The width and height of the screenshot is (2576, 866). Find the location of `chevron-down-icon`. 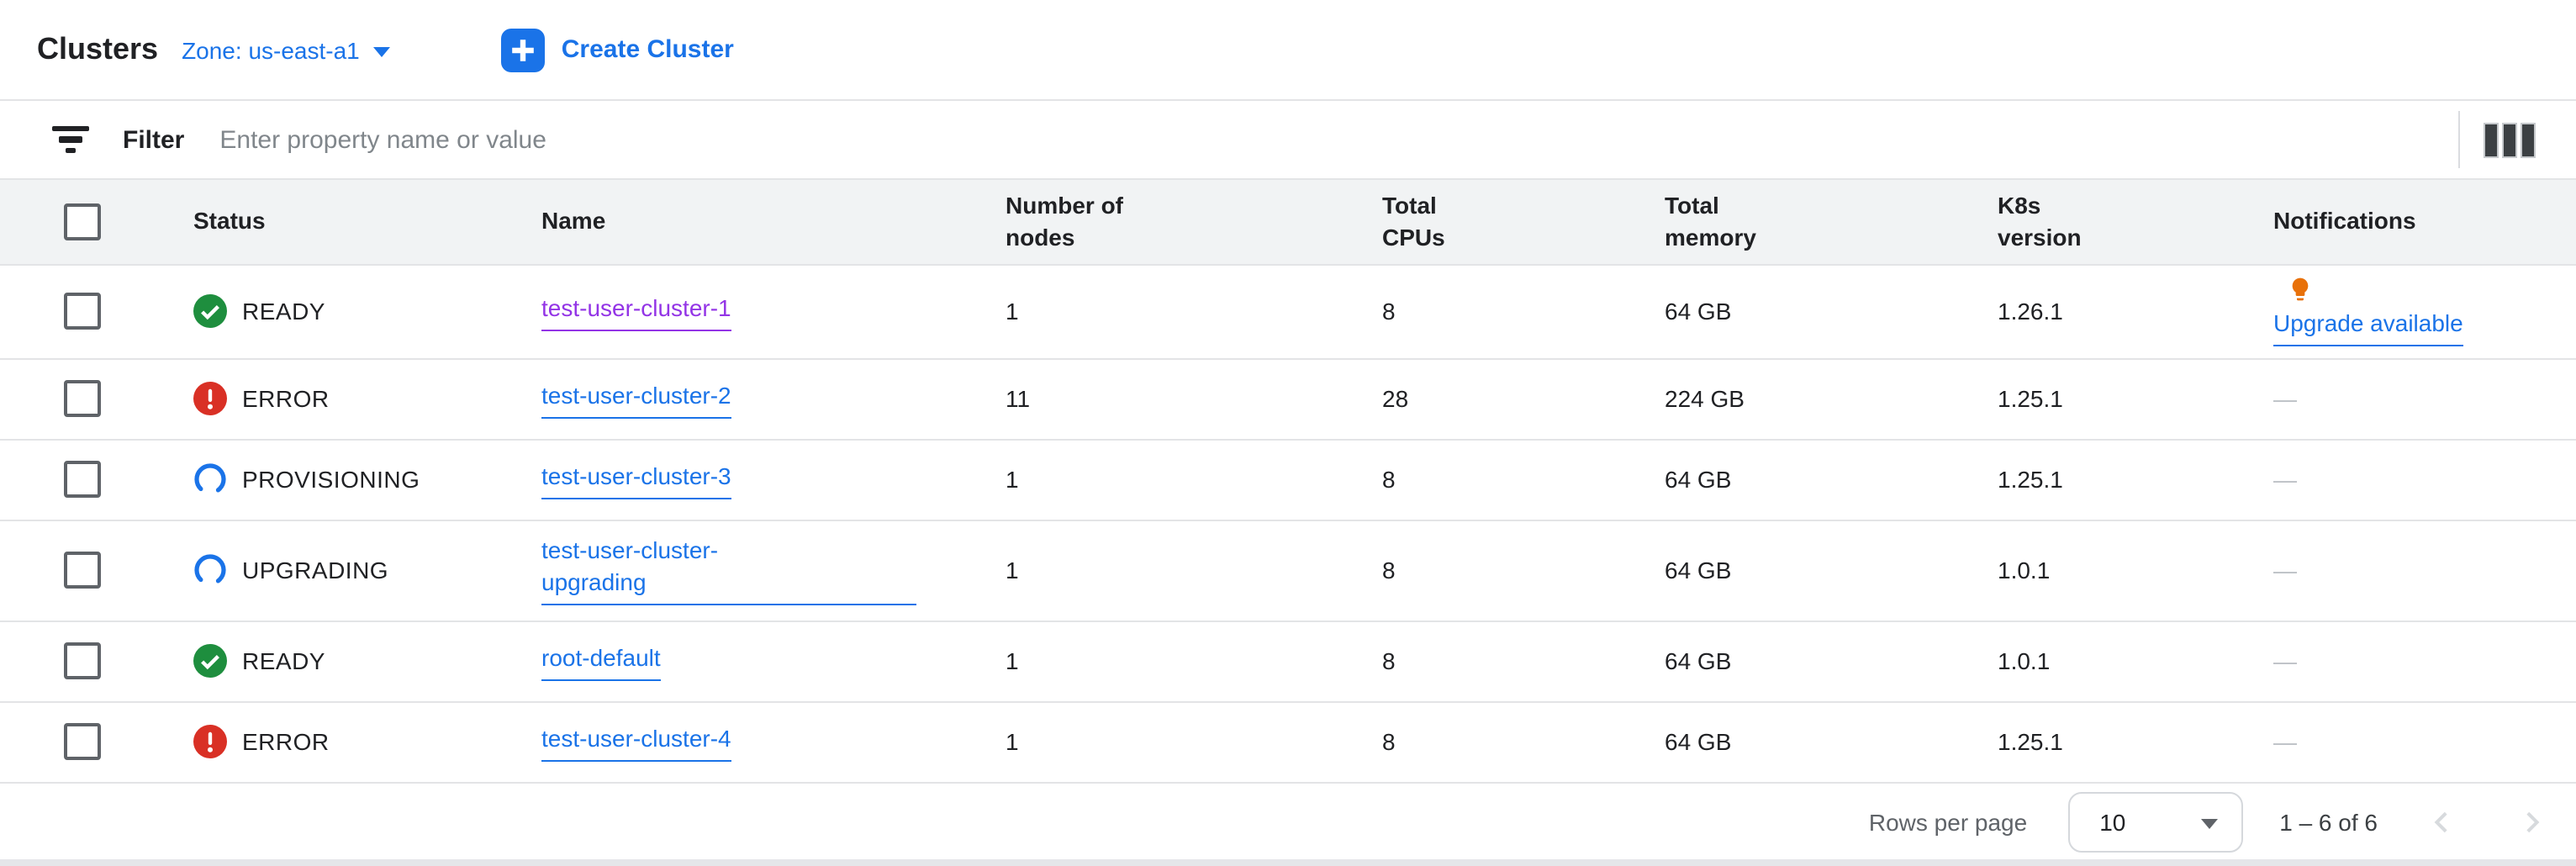

chevron-down-icon is located at coordinates (381, 51).